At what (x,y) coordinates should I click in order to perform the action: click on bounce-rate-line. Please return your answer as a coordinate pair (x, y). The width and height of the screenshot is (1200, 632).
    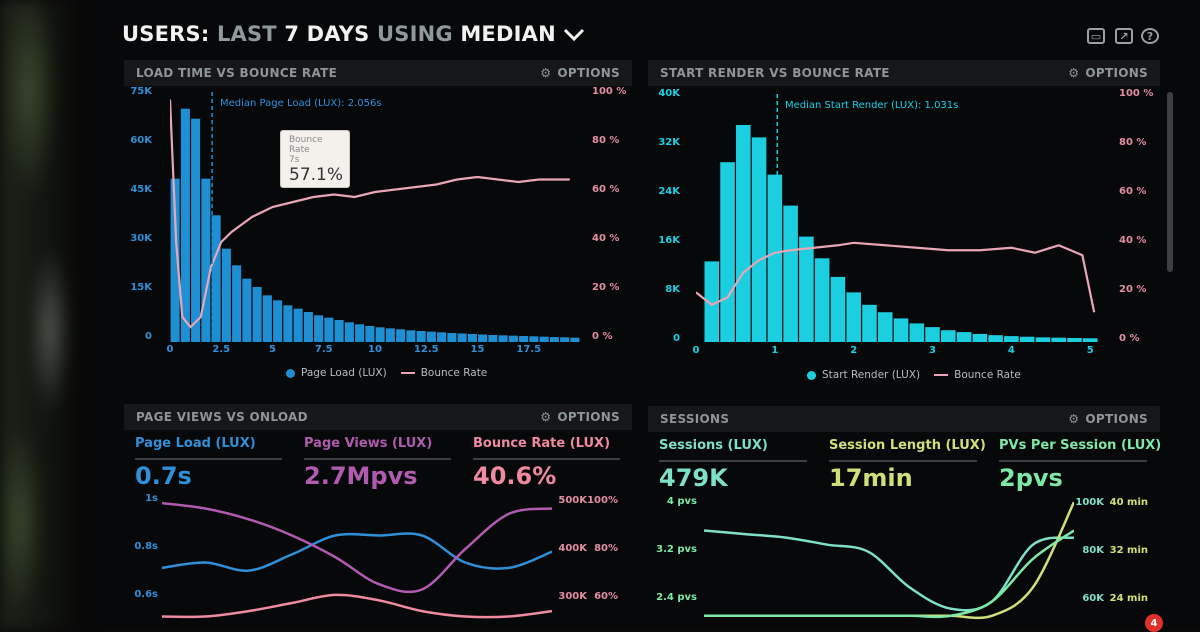
    Looking at the image, I should click on (370, 214).